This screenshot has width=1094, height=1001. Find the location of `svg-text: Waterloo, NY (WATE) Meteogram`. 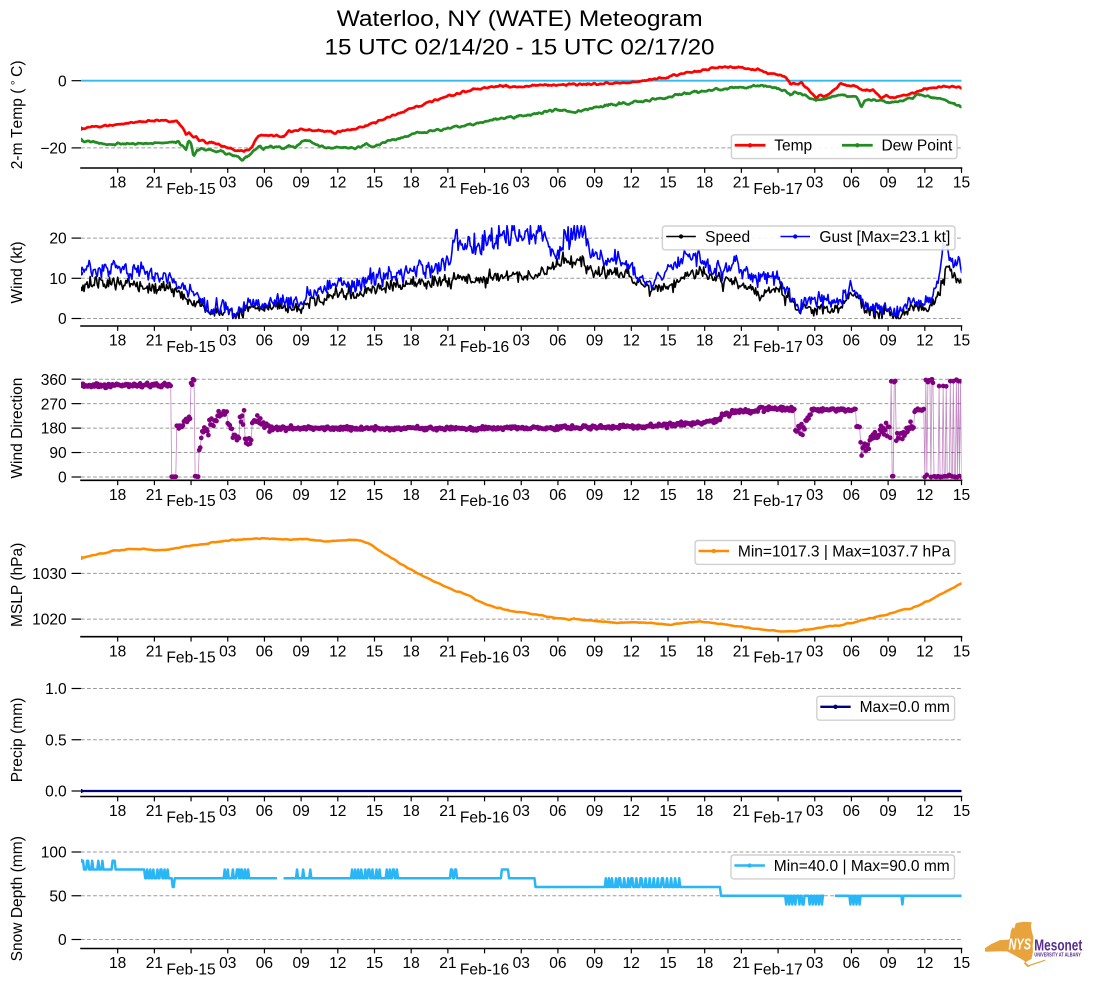

svg-text: Waterloo, NY (WATE) Meteogram is located at coordinates (520, 18).